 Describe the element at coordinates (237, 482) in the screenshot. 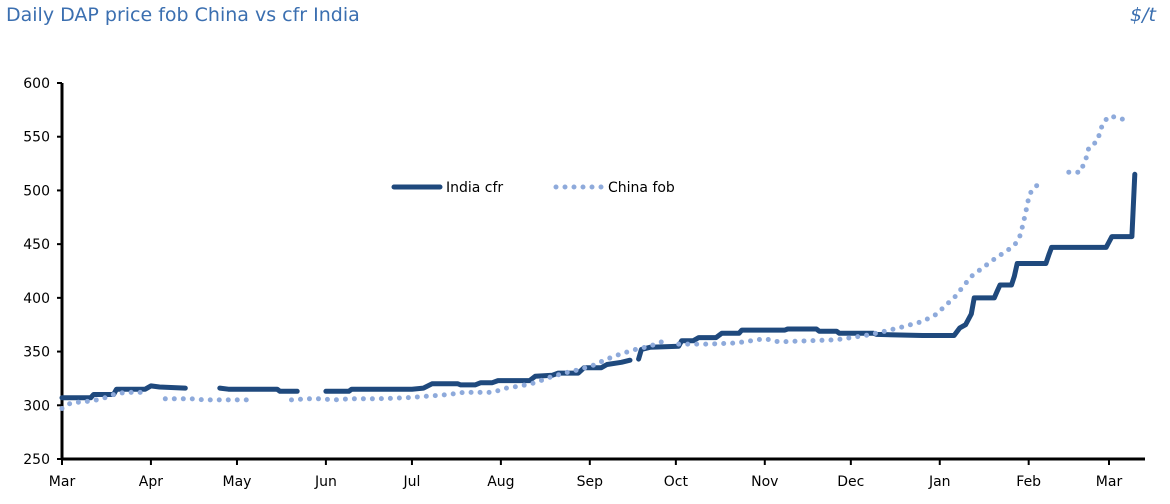

I see `x-tick-label: May` at that location.